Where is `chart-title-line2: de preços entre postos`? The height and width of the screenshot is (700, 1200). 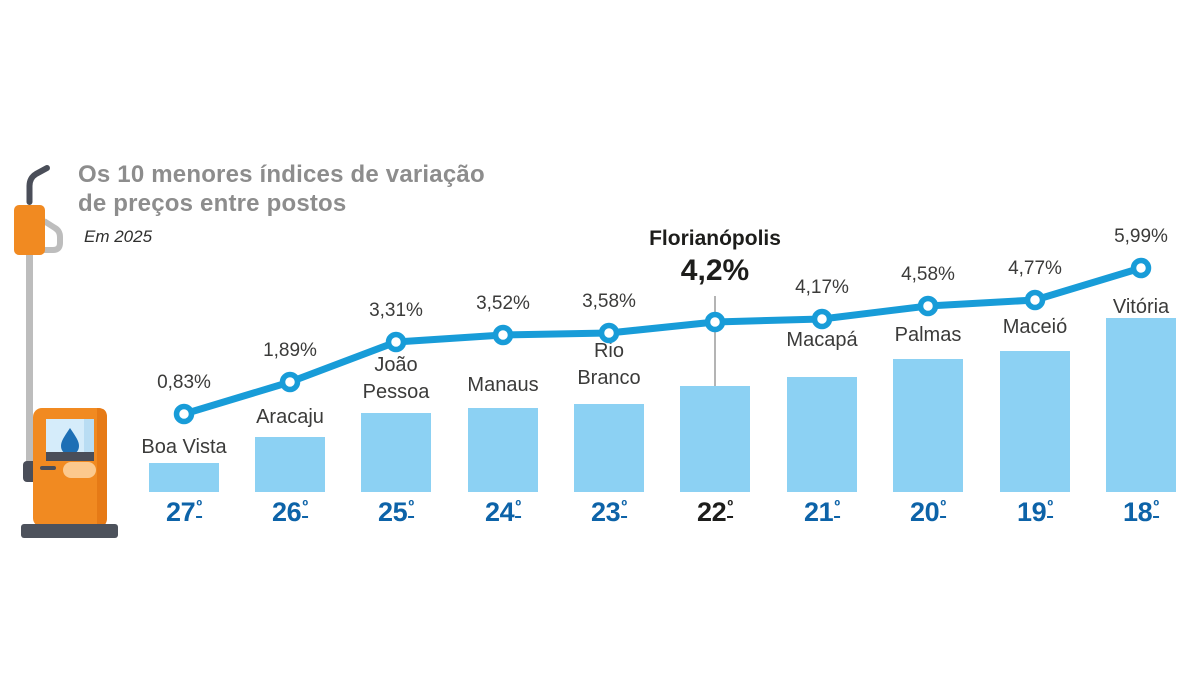
chart-title-line2: de preços entre postos is located at coordinates (212, 203).